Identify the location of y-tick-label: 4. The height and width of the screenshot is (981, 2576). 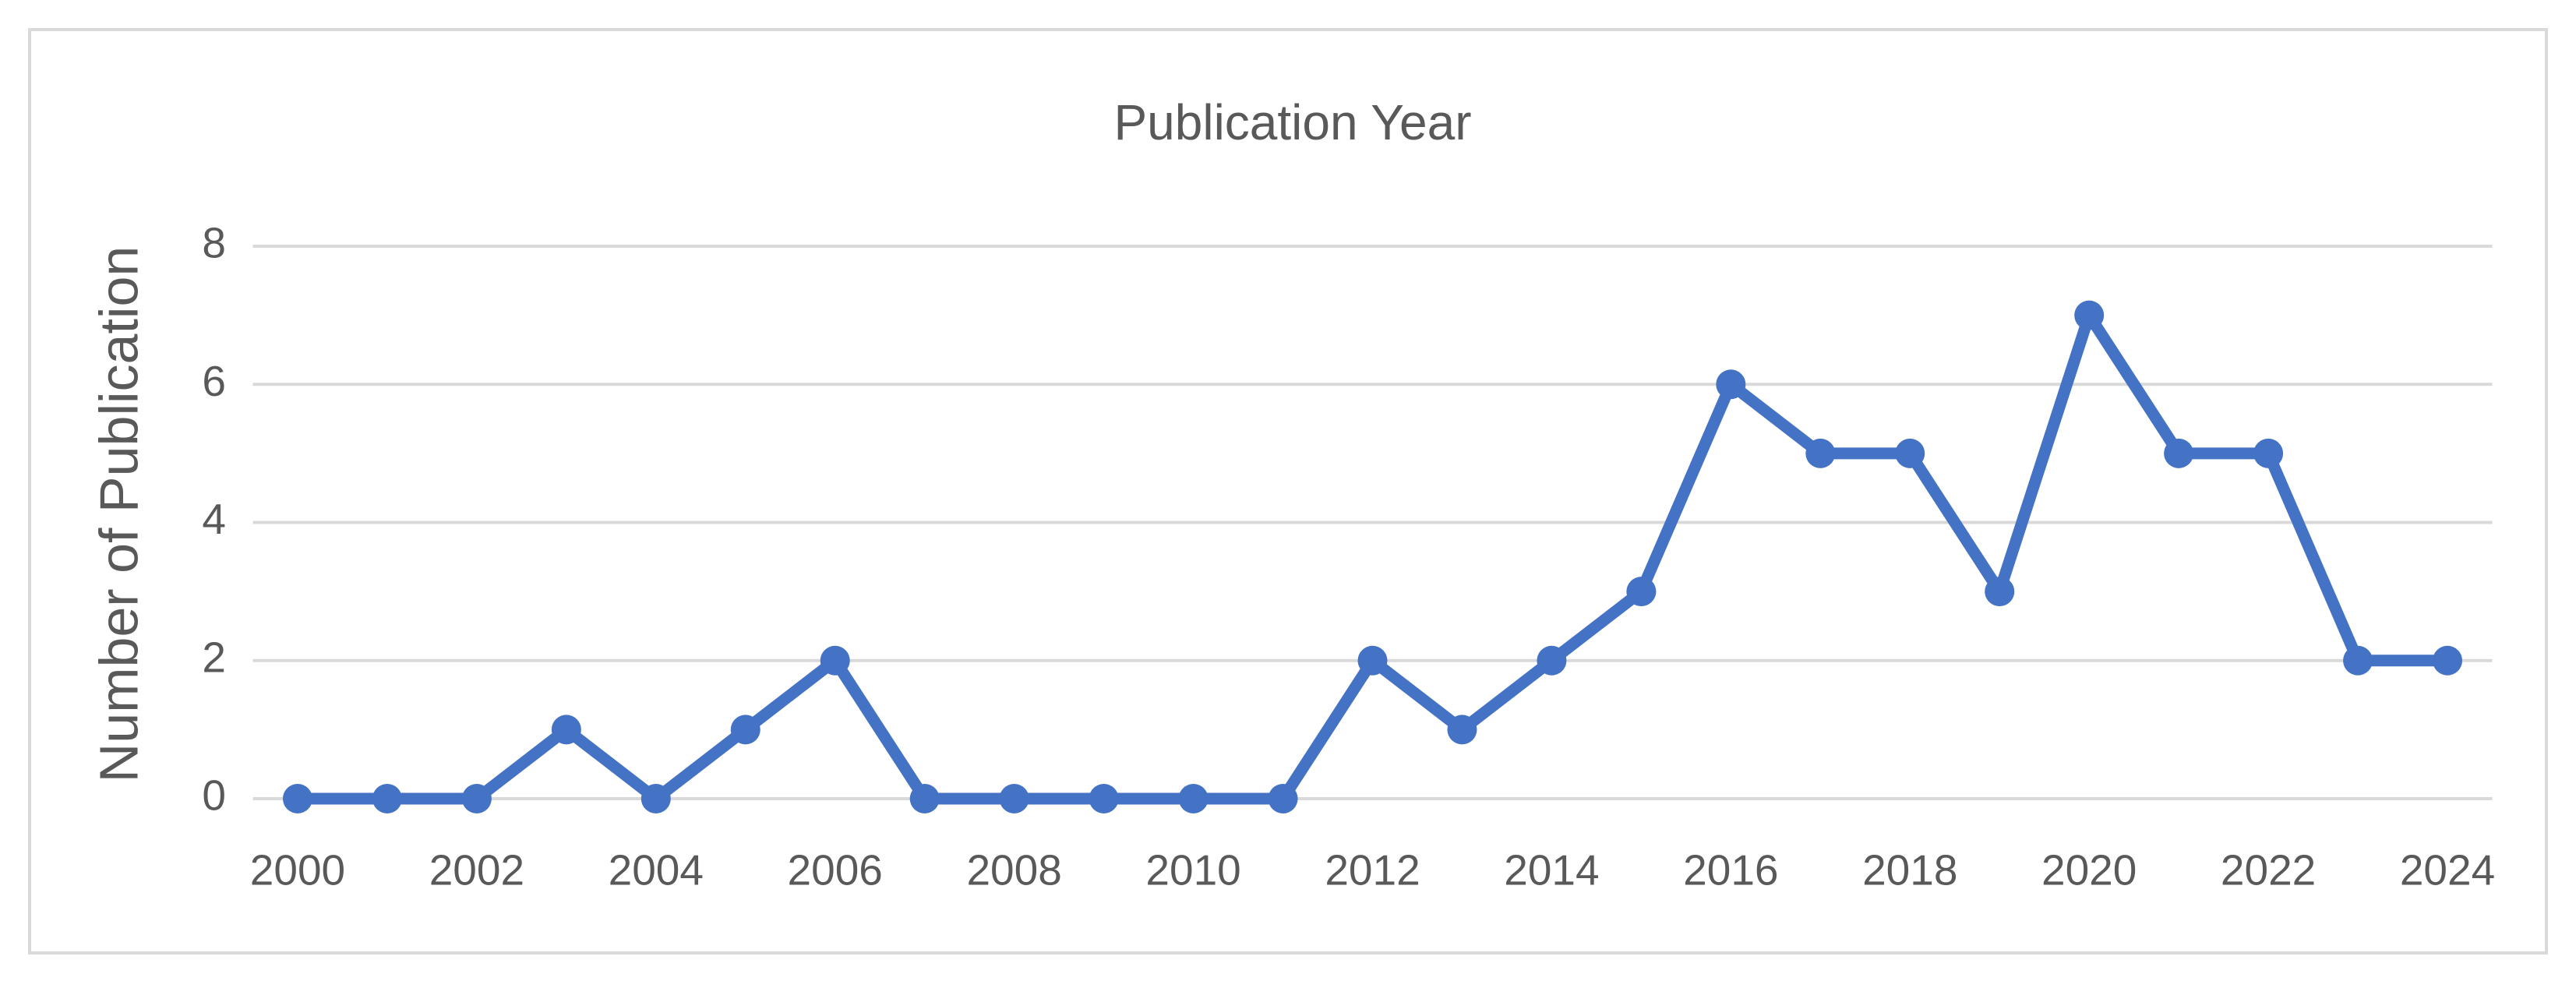
(214, 519).